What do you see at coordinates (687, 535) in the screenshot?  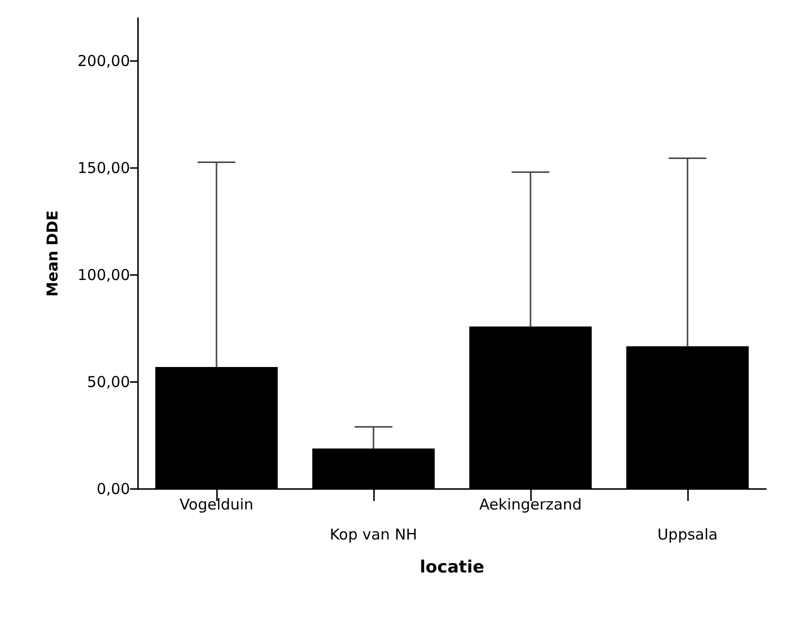 I see `x-tick-label: Uppsala` at bounding box center [687, 535].